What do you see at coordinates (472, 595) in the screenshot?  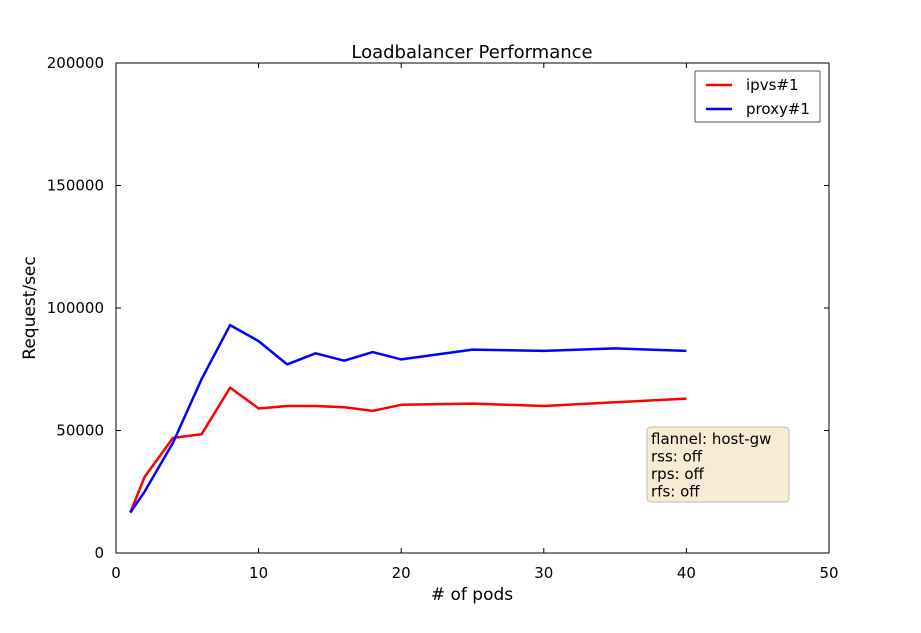 I see `x-axis-label: # of pods` at bounding box center [472, 595].